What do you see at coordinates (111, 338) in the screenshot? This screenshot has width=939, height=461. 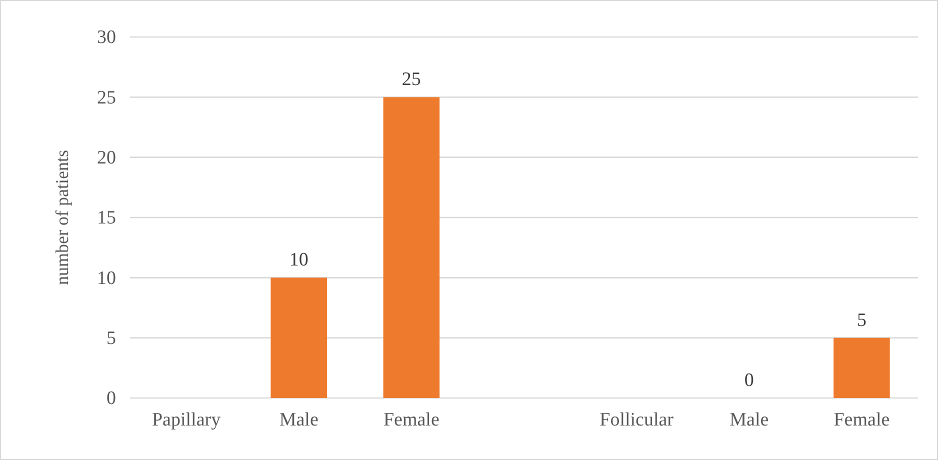 I see `y-tick-label: 5` at bounding box center [111, 338].